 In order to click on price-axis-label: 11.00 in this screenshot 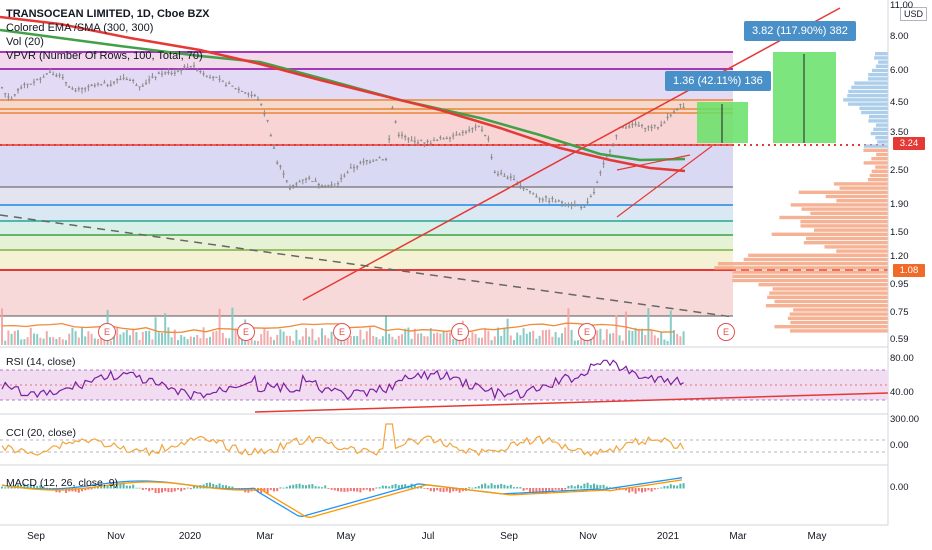, I will do `click(902, 5)`.